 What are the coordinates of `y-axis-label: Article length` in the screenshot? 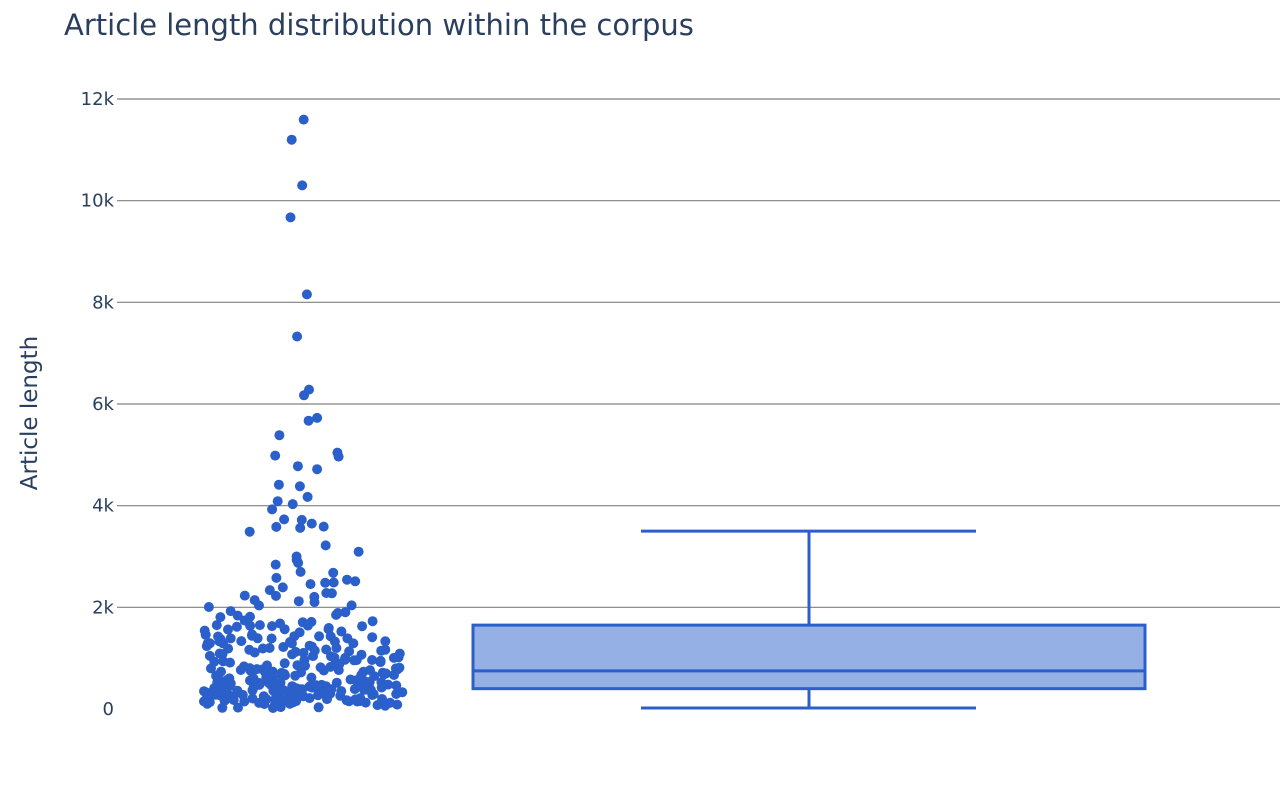 It's located at (30, 413).